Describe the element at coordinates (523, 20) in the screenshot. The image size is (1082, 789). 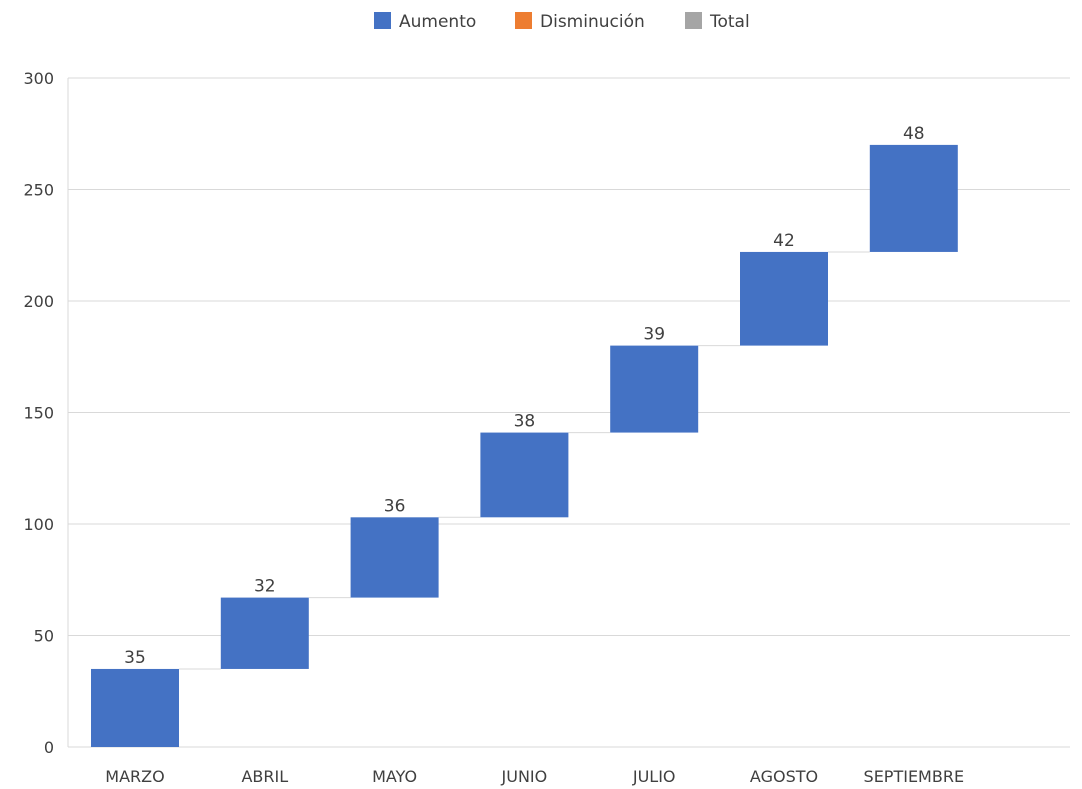
I see `legend-swatch-disminucion` at that location.